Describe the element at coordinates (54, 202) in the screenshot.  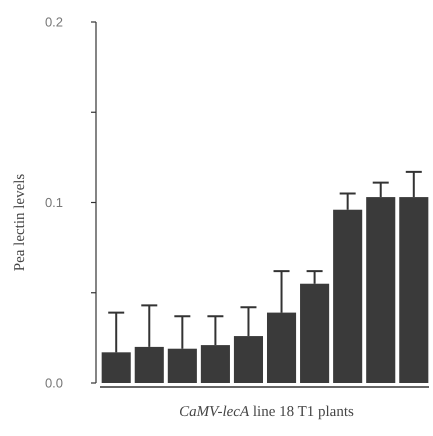
I see `y-tick-label: 0.1` at that location.